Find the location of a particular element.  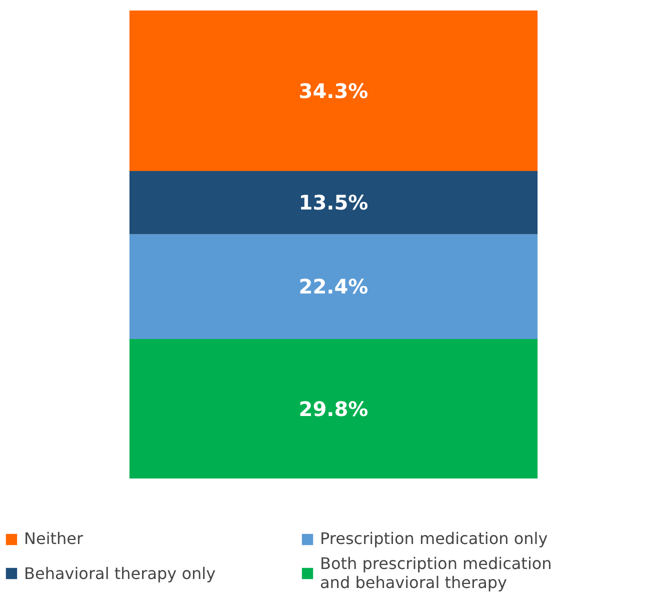

legend-label: Prescription medication only is located at coordinates (434, 538).